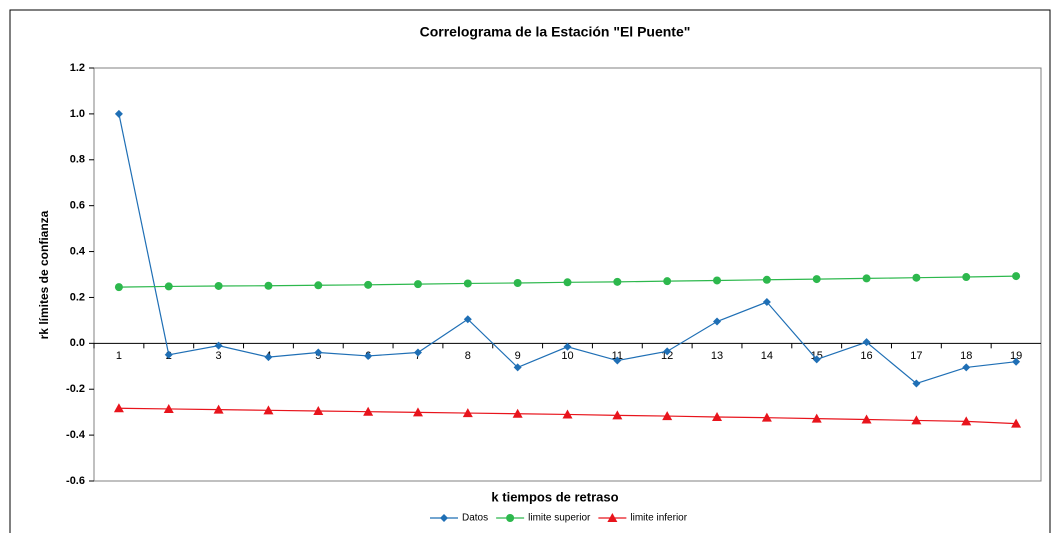  Describe the element at coordinates (75, 481) in the screenshot. I see `y-tick-label: -0.6` at that location.